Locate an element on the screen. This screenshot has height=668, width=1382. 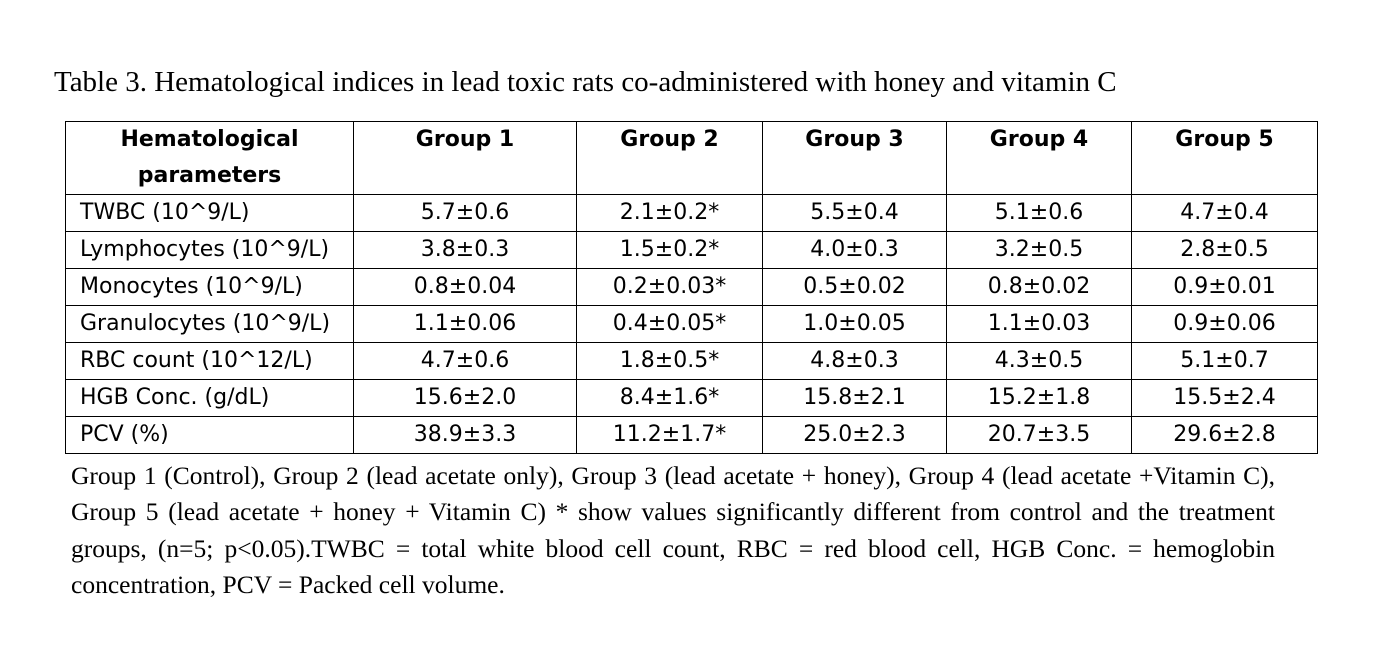
table-cell: 5.1±0.7 is located at coordinates (1224, 361).